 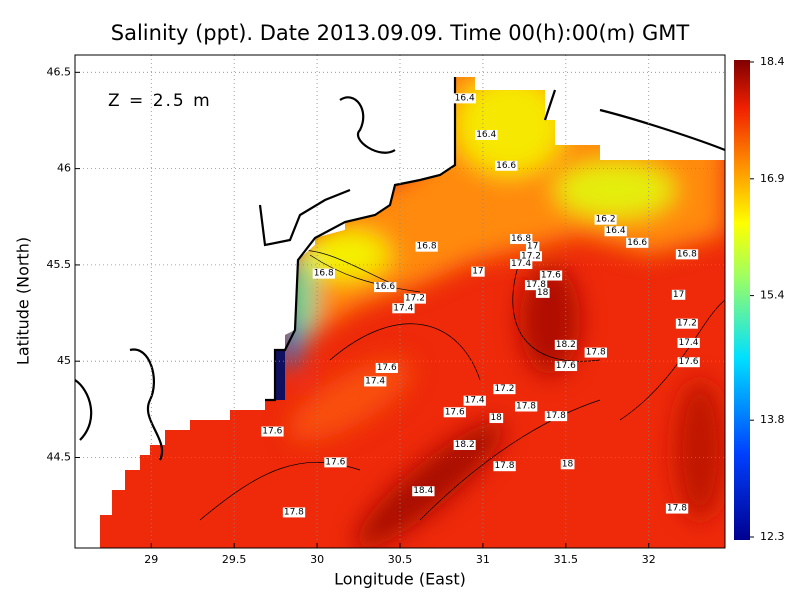 What do you see at coordinates (23, 301) in the screenshot?
I see `y-axis-label: Latitude (North)` at bounding box center [23, 301].